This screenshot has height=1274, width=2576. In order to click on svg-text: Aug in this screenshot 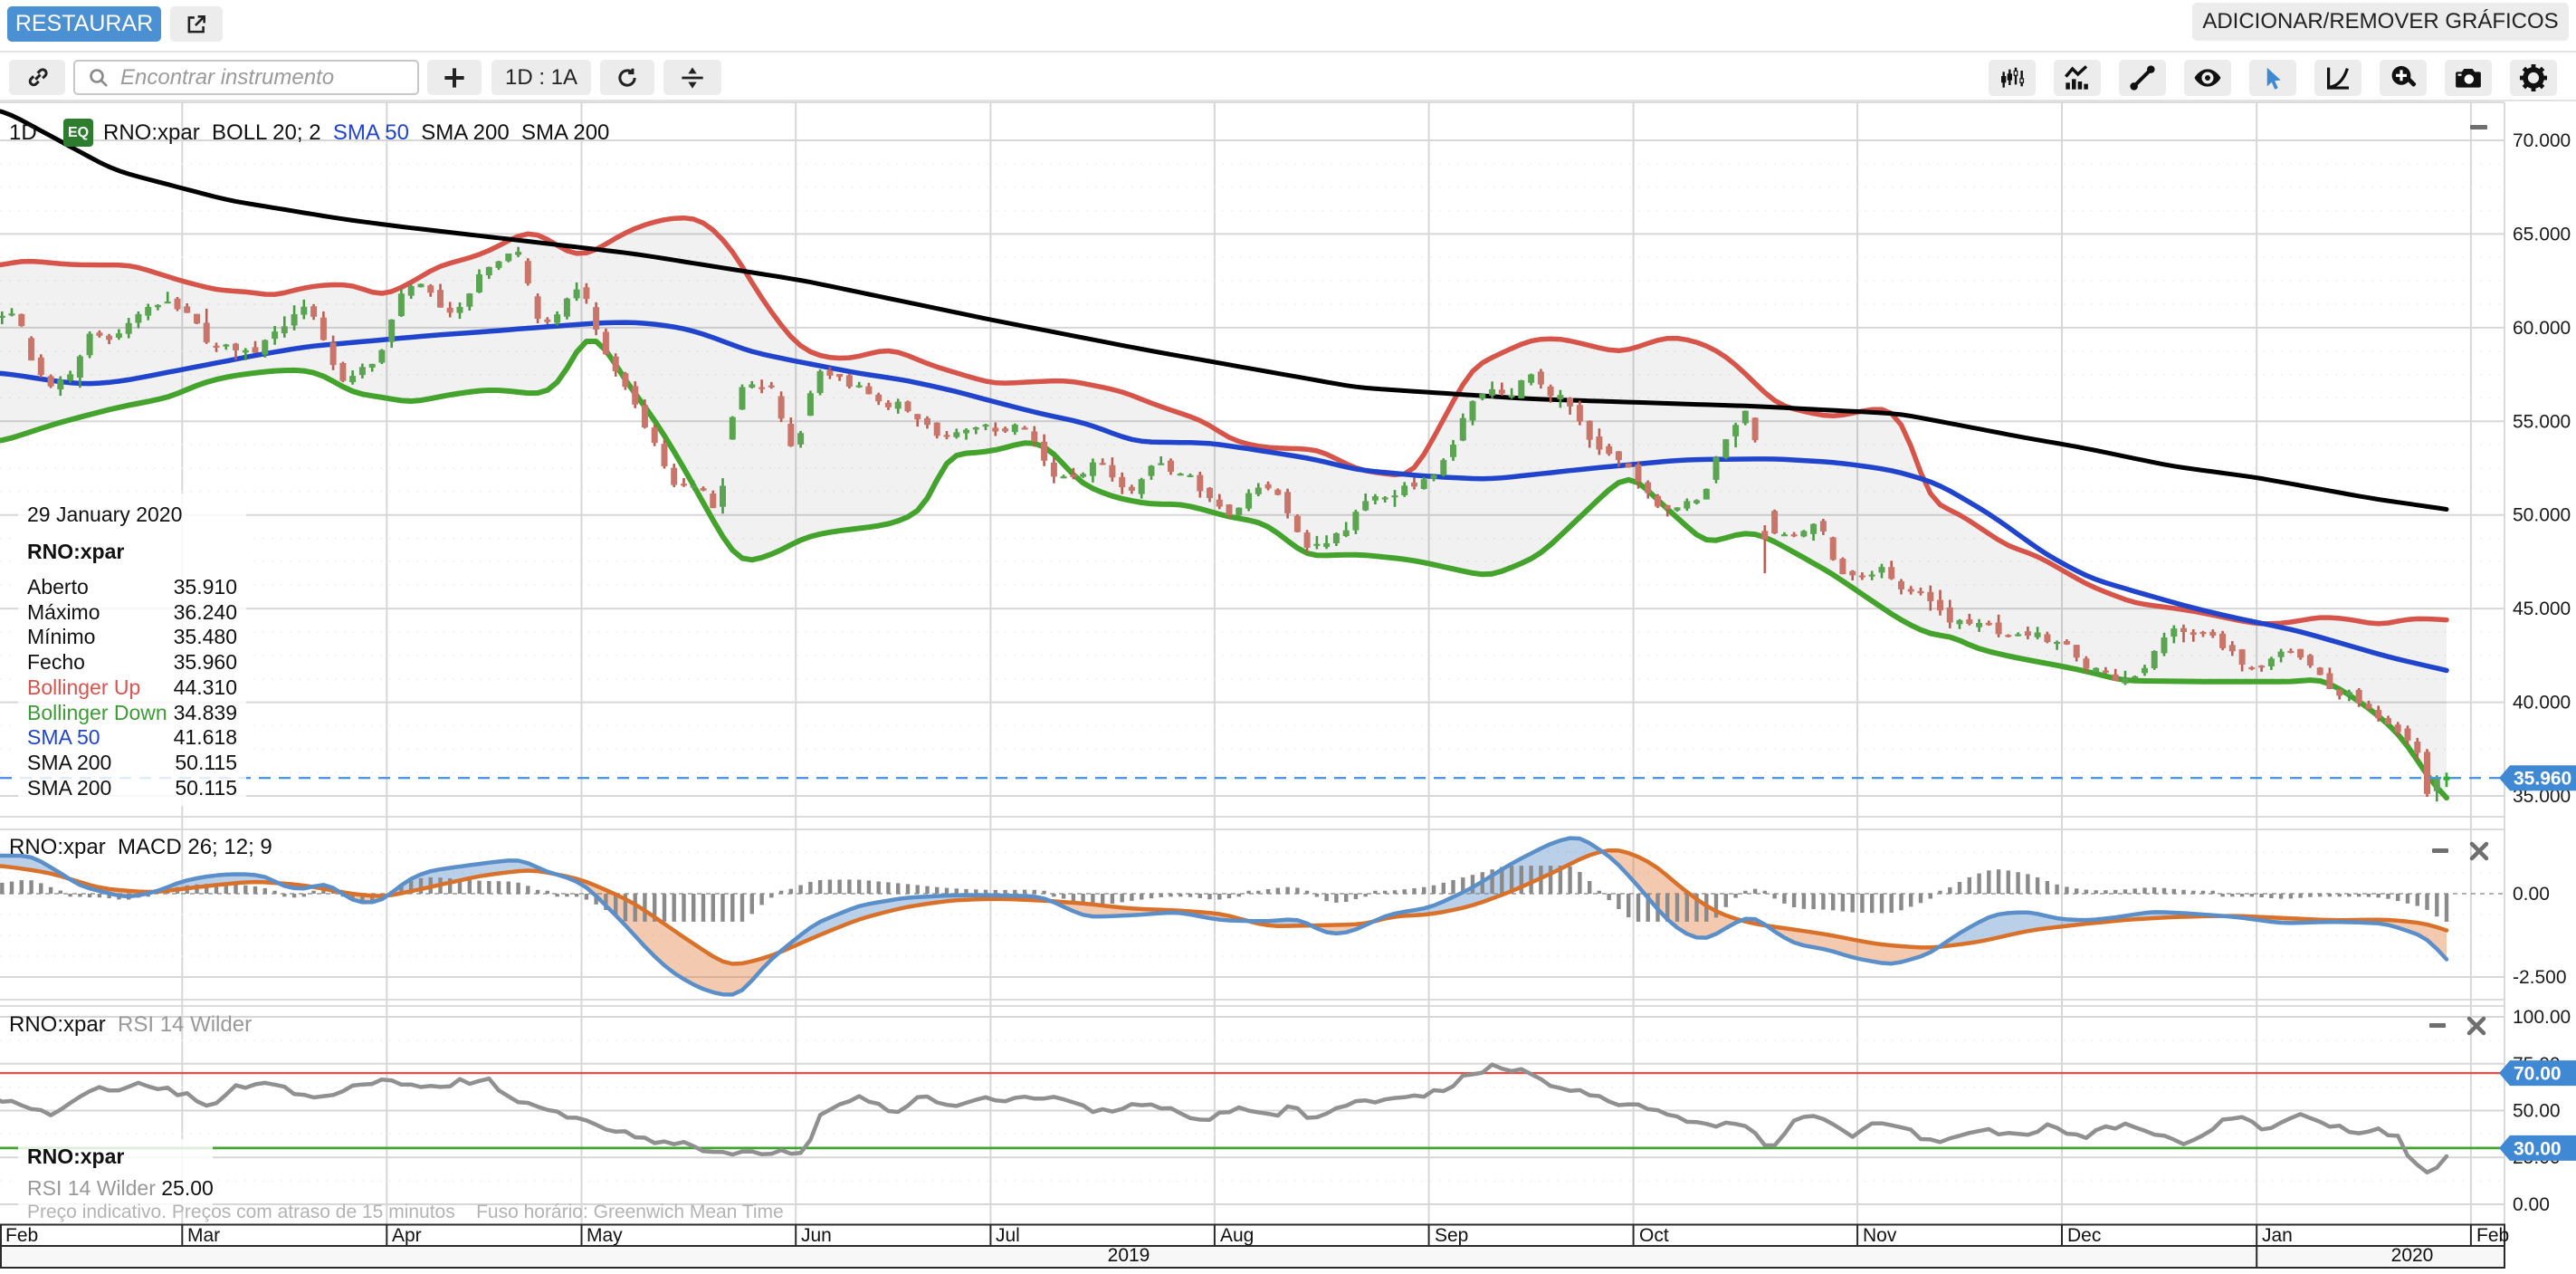, I will do `click(1237, 1235)`.